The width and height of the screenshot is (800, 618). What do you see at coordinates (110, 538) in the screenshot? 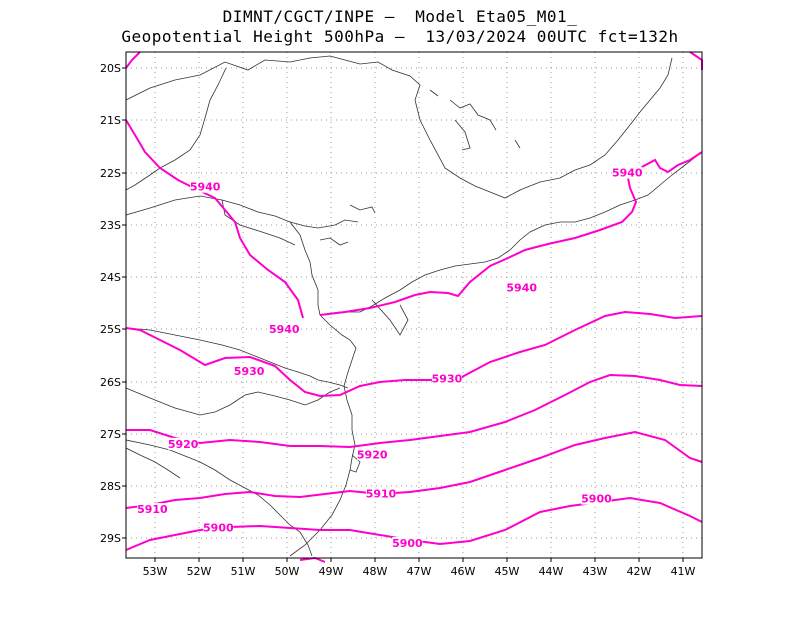
I see `lat-label: 29S` at bounding box center [110, 538].